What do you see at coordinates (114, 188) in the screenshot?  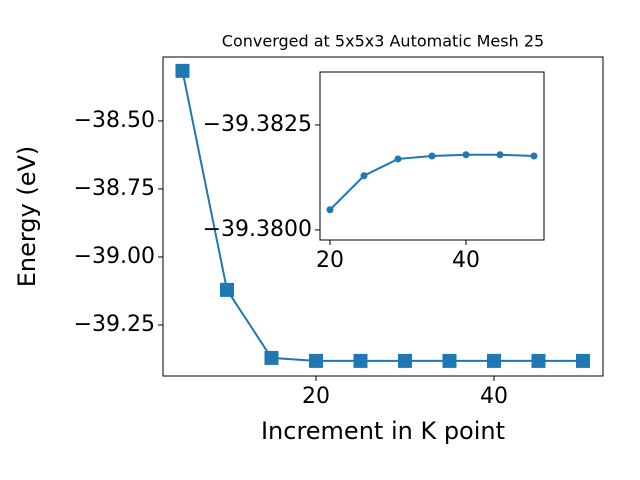 I see `y-tick-label: −38.75` at bounding box center [114, 188].